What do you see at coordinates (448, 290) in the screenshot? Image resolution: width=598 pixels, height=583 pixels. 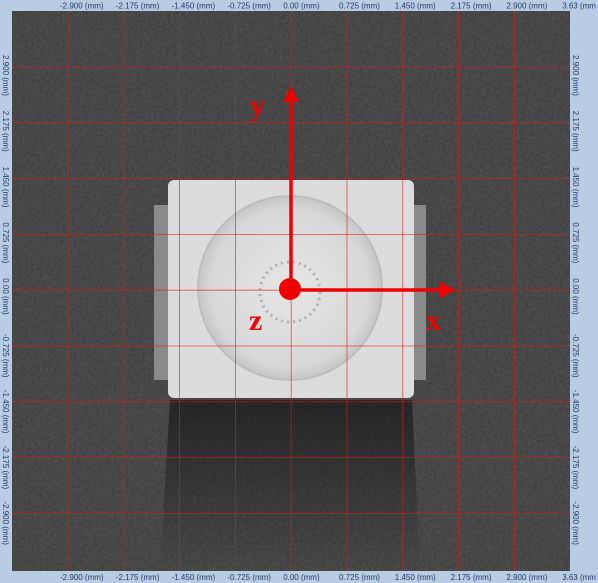 I see `x-arrowhead` at bounding box center [448, 290].